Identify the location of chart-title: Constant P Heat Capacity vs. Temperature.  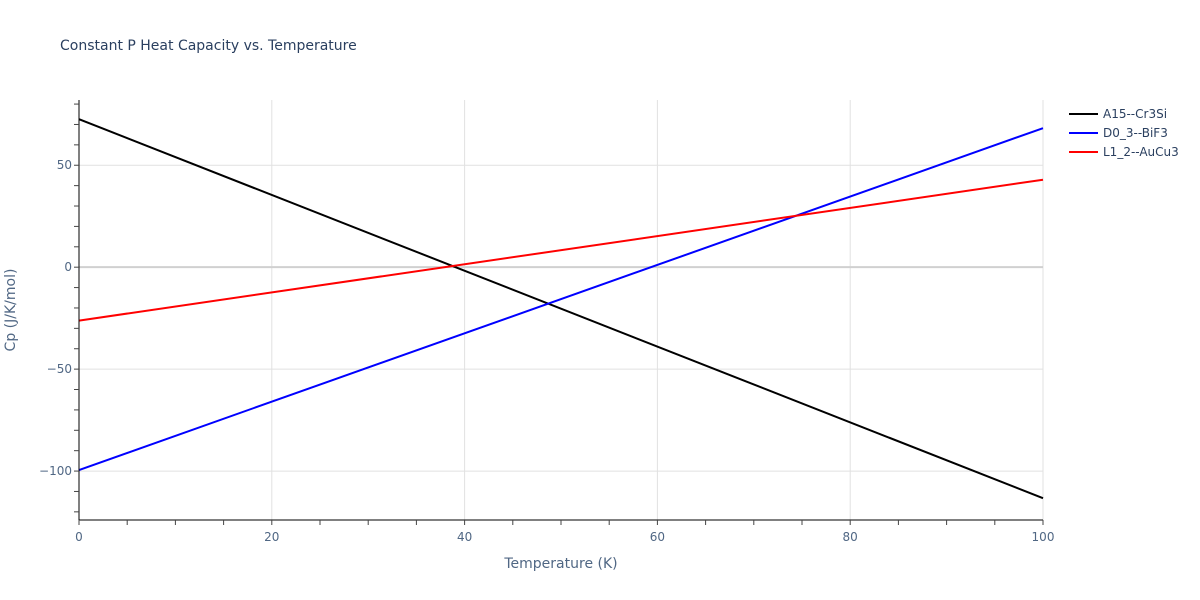
(208, 46).